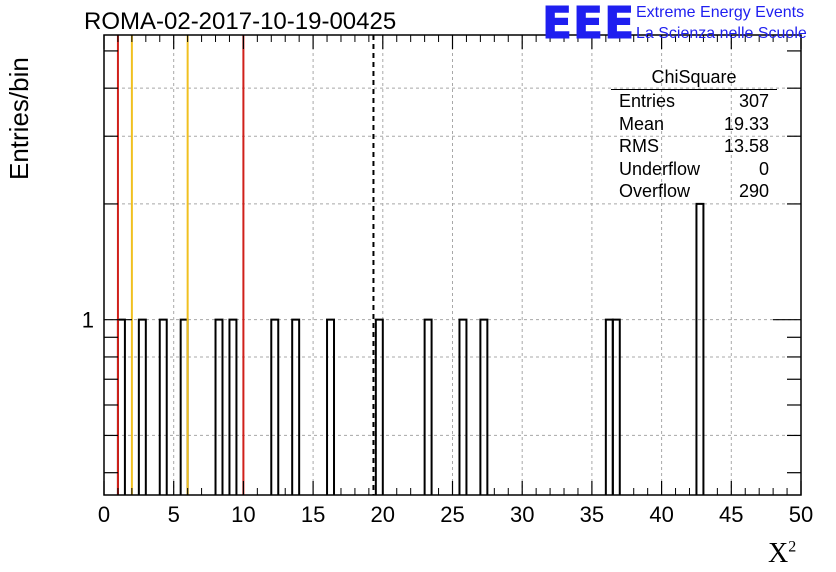  What do you see at coordinates (753, 191) in the screenshot?
I see `stats-value: 290` at bounding box center [753, 191].